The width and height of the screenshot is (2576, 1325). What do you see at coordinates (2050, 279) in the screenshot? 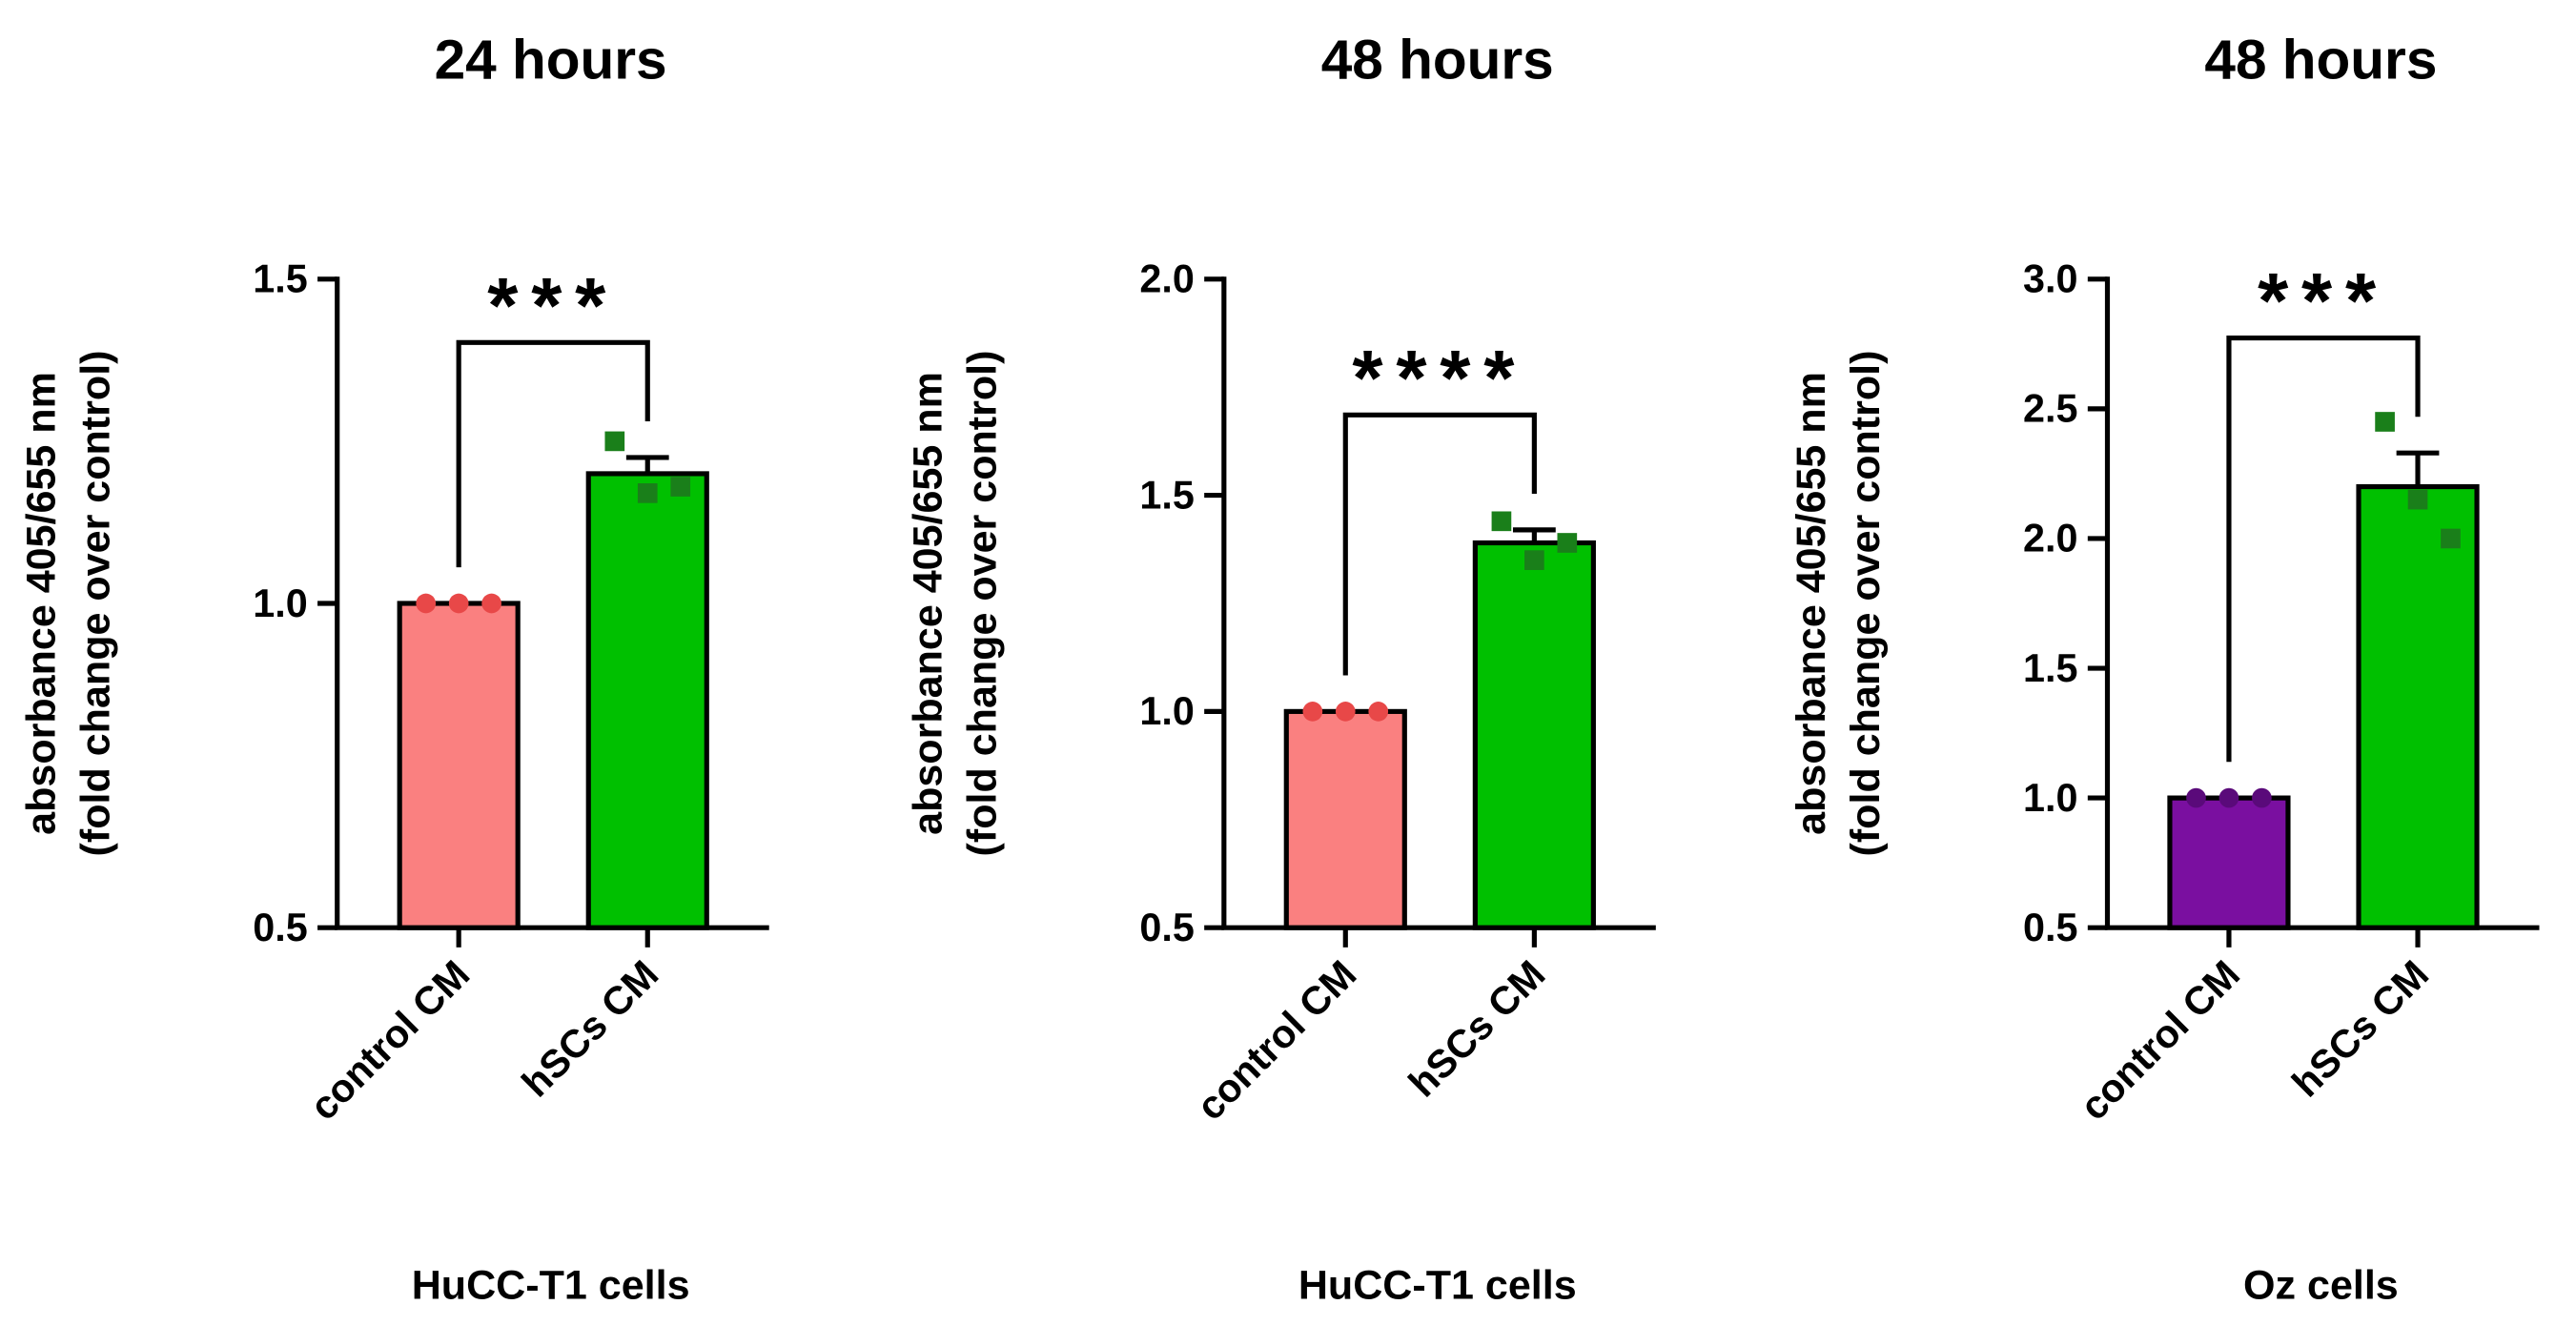
I see `y-tick-label: 3.0` at bounding box center [2050, 279].